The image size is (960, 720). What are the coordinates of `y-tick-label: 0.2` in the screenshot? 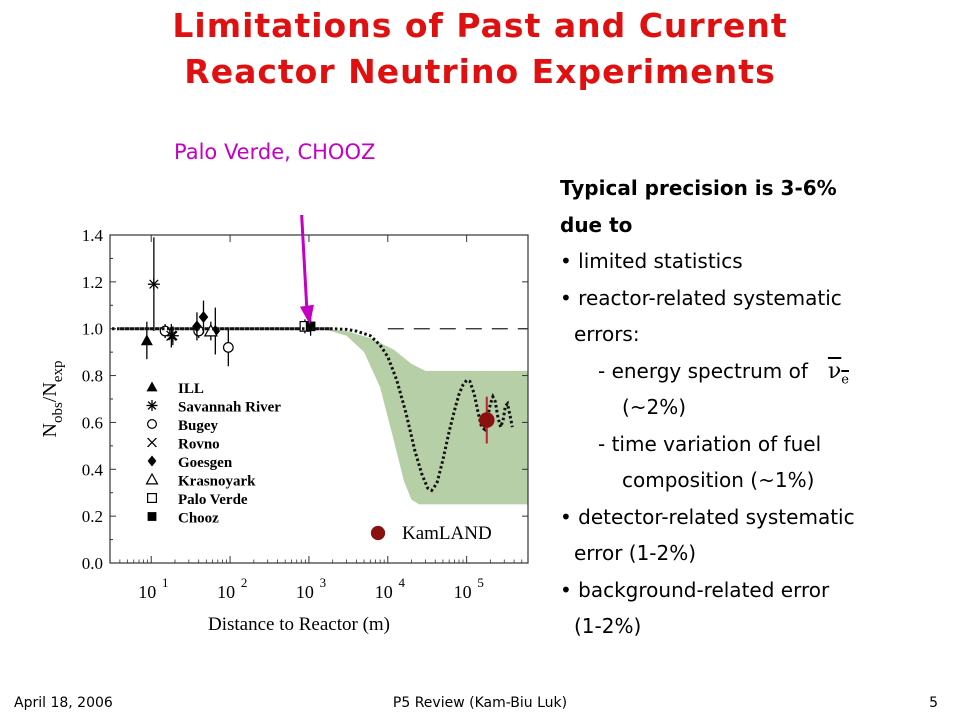 It's located at (92, 516).